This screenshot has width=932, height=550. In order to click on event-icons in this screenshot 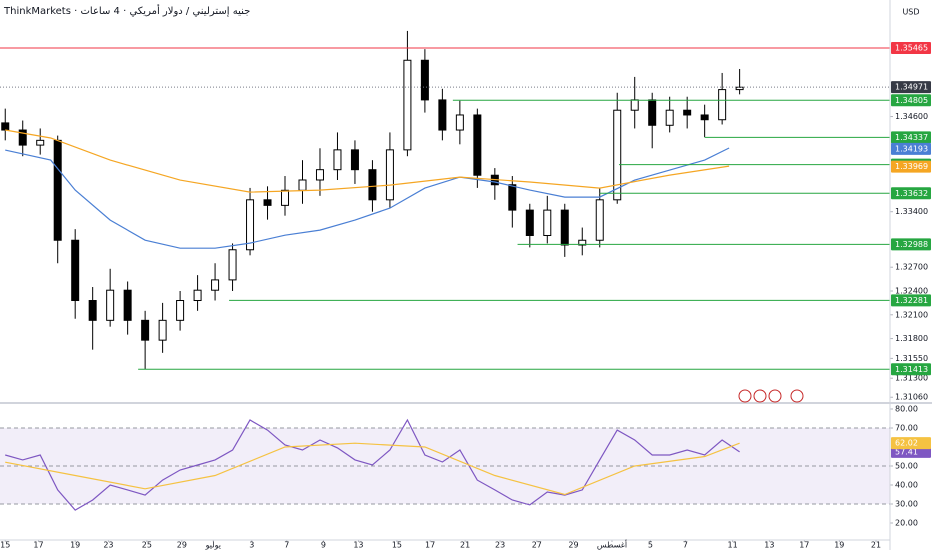, I will do `click(771, 396)`.